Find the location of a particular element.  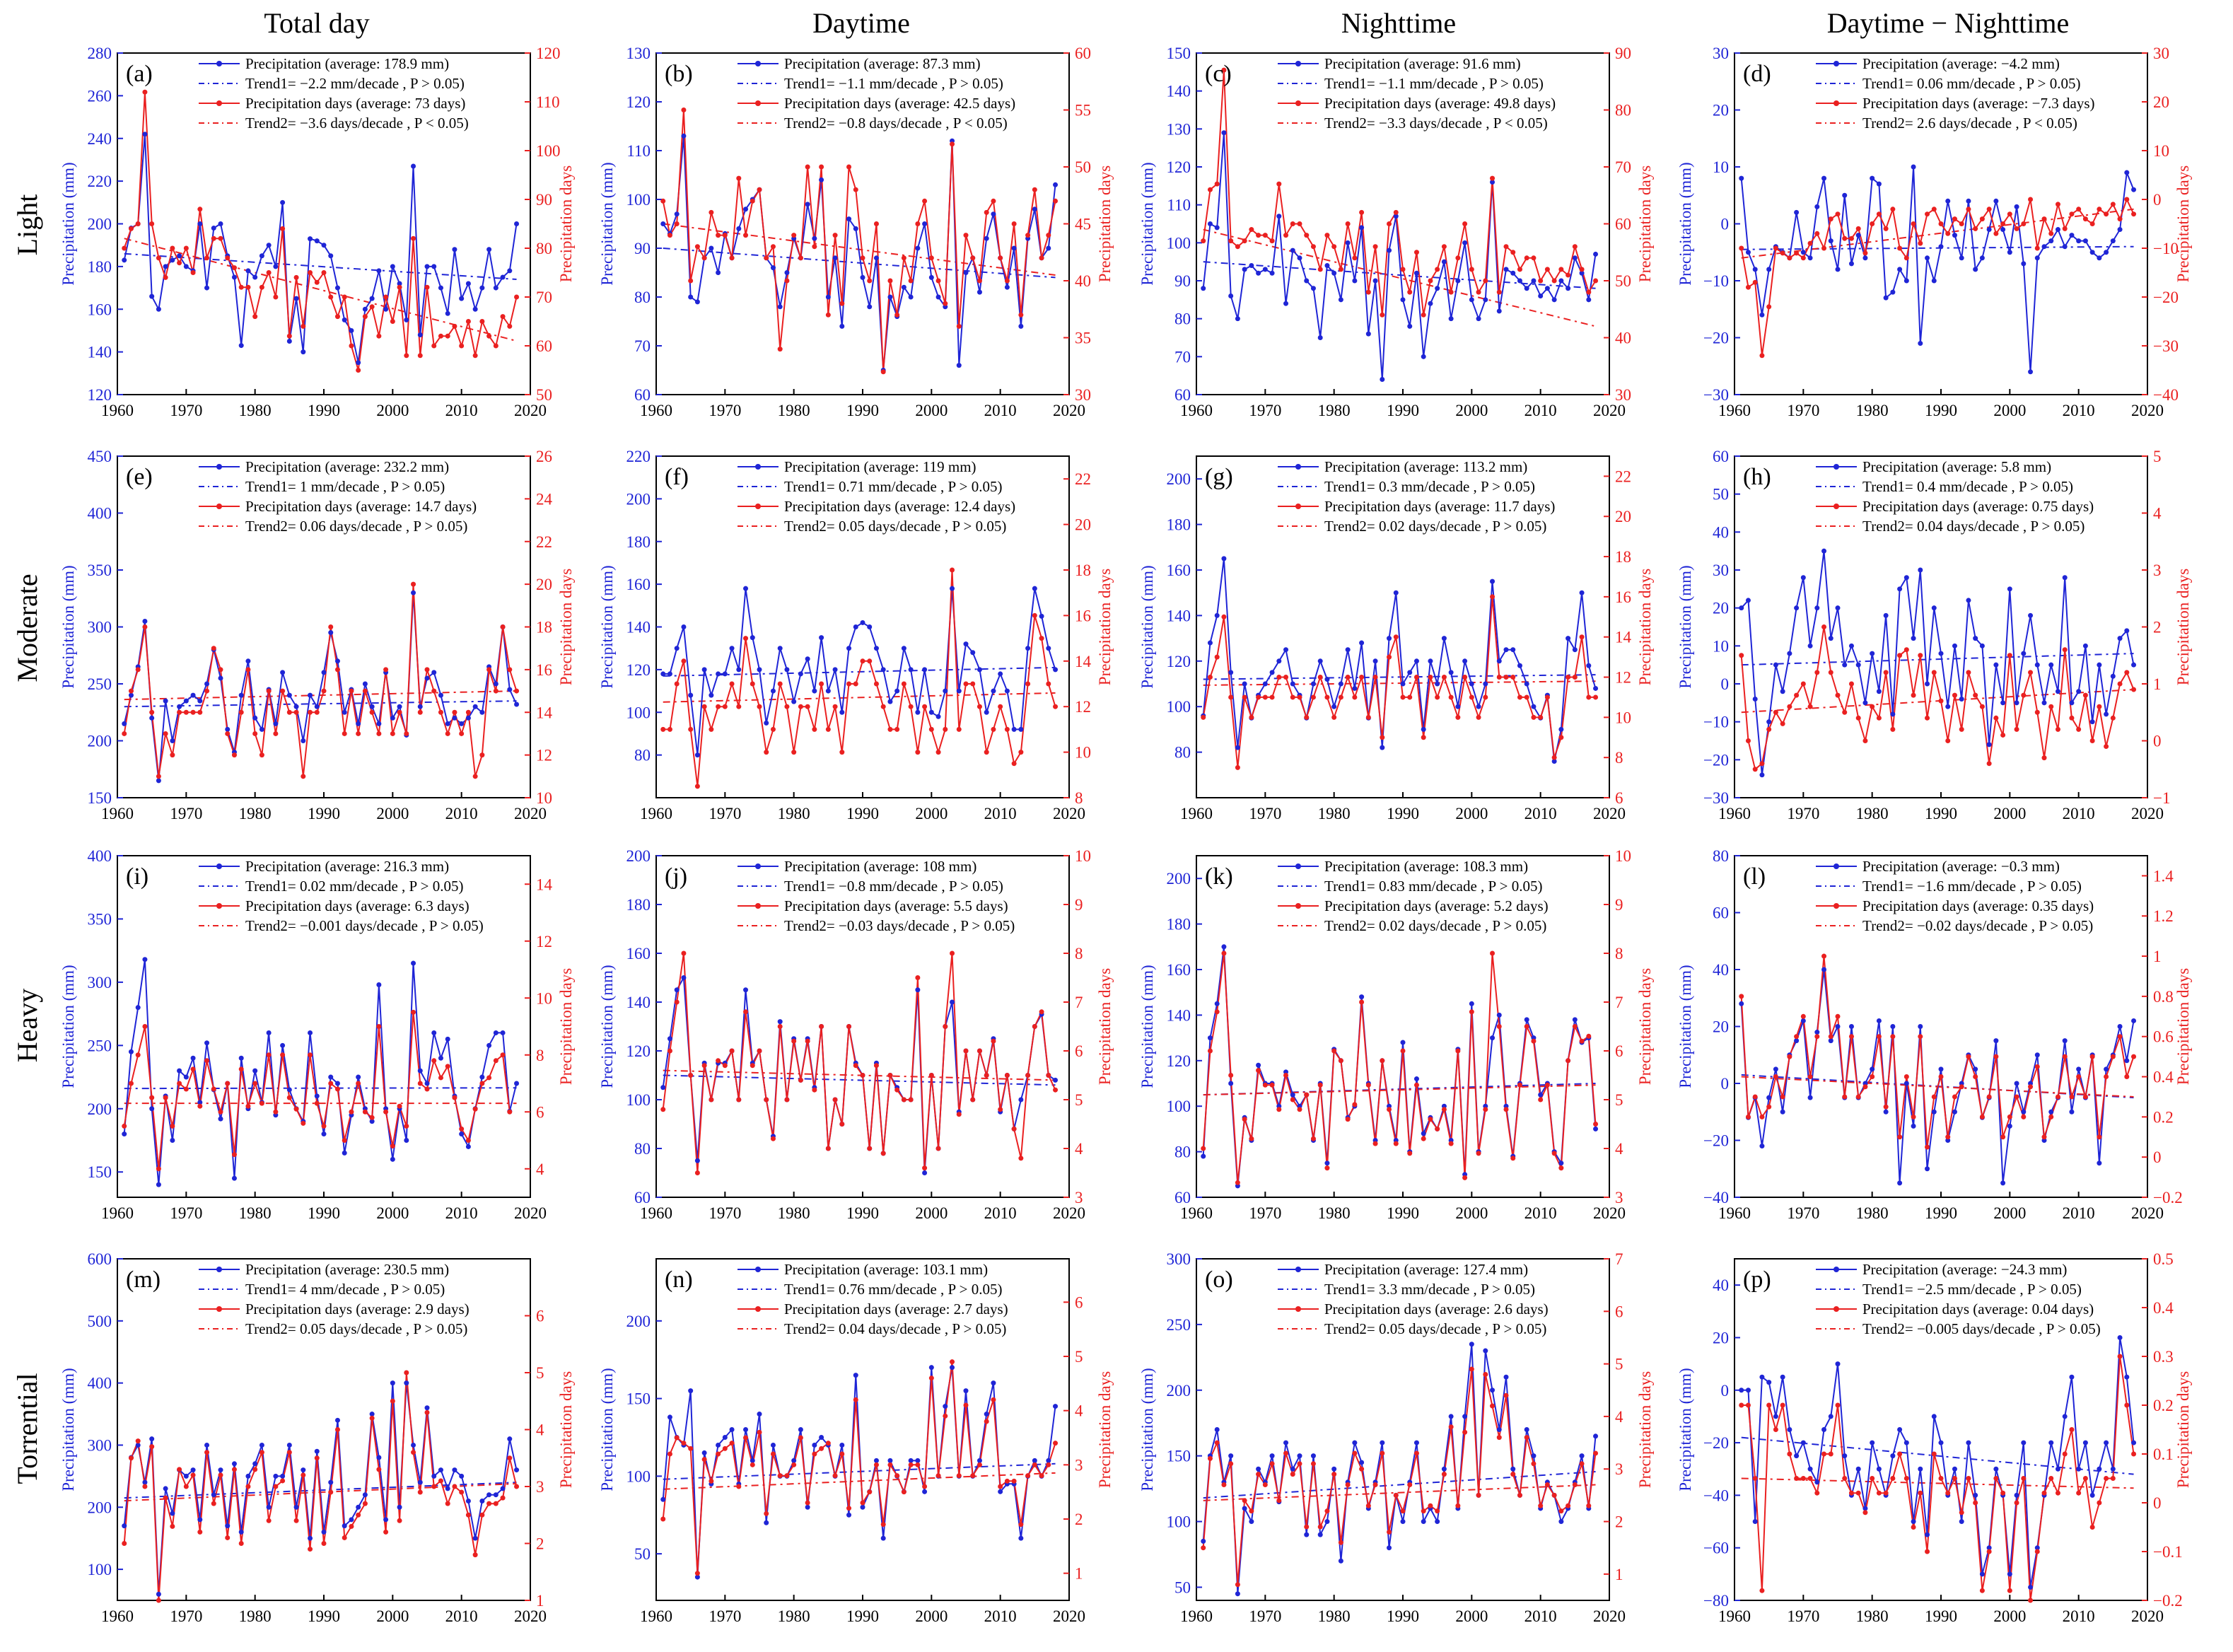

y-axis-label: Precipitation (mm) is located at coordinates (68, 1429).